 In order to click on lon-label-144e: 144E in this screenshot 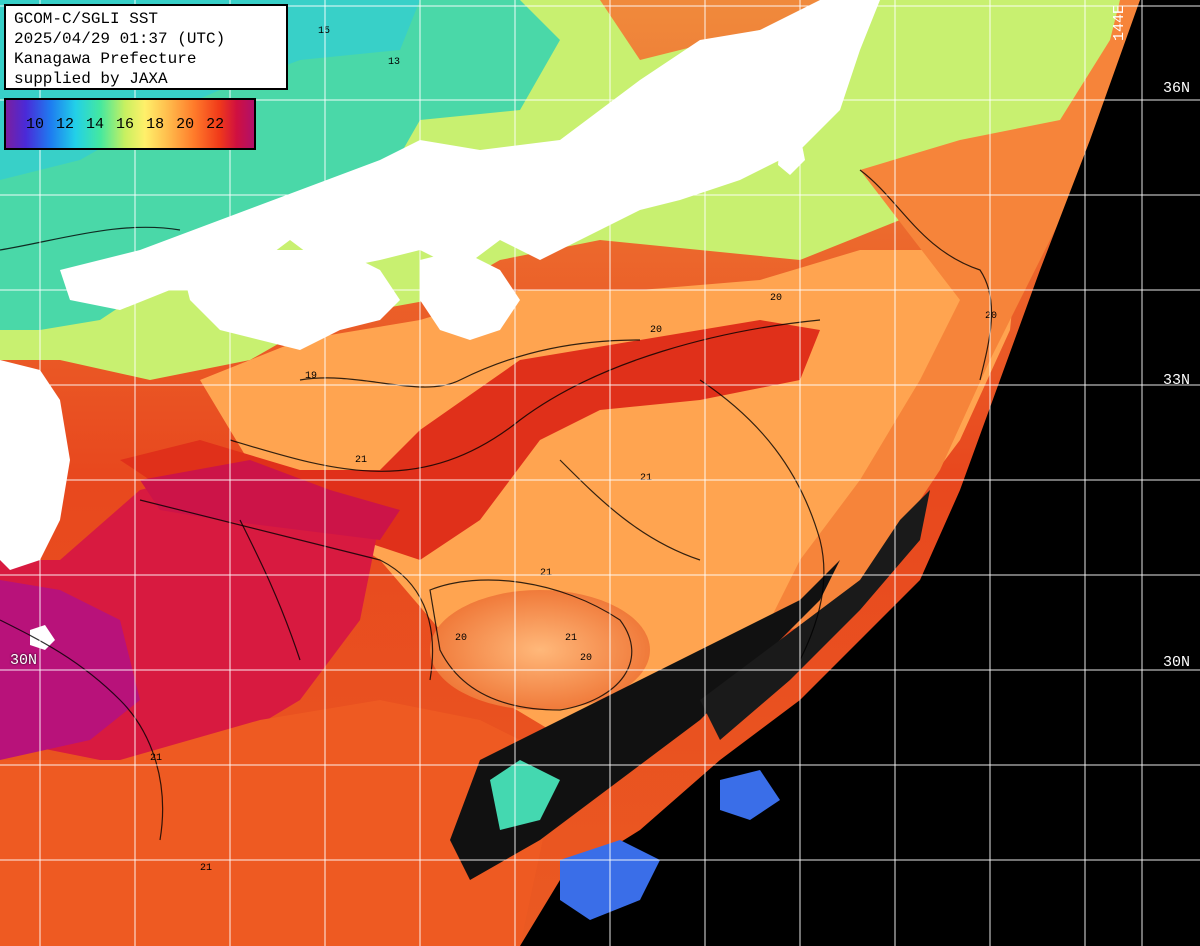, I will do `click(1119, 22)`.